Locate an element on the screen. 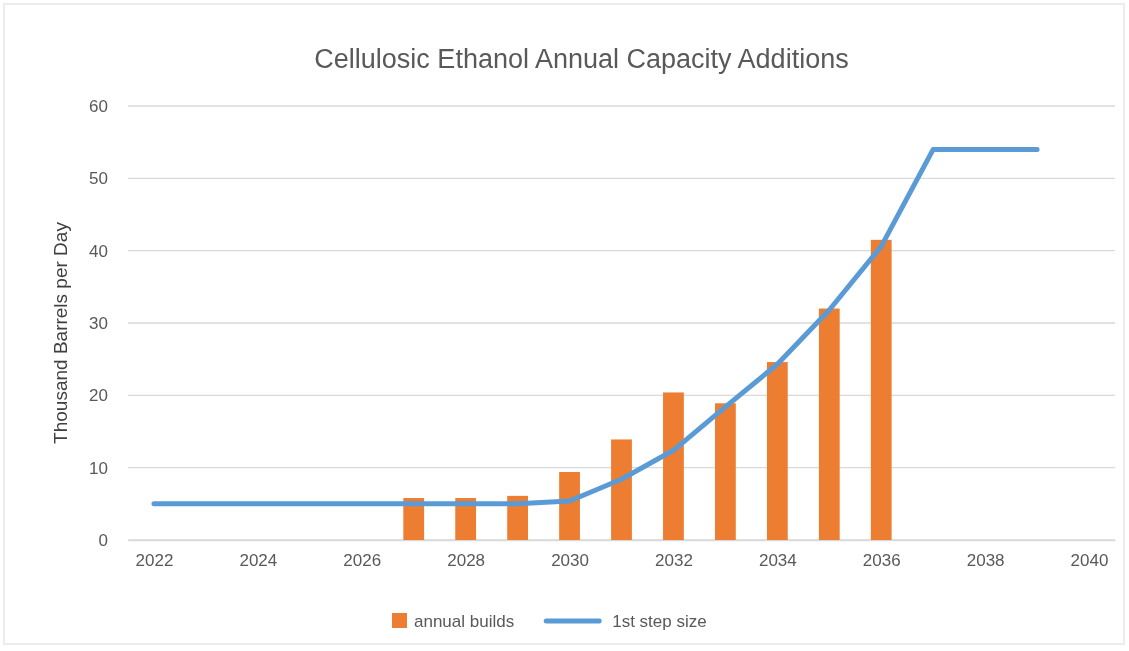  legend-label: annual builds is located at coordinates (464, 621).